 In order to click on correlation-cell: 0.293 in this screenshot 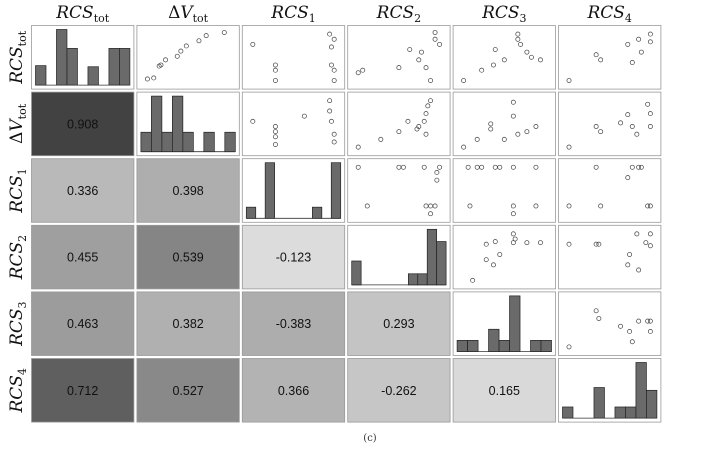, I will do `click(399, 323)`.